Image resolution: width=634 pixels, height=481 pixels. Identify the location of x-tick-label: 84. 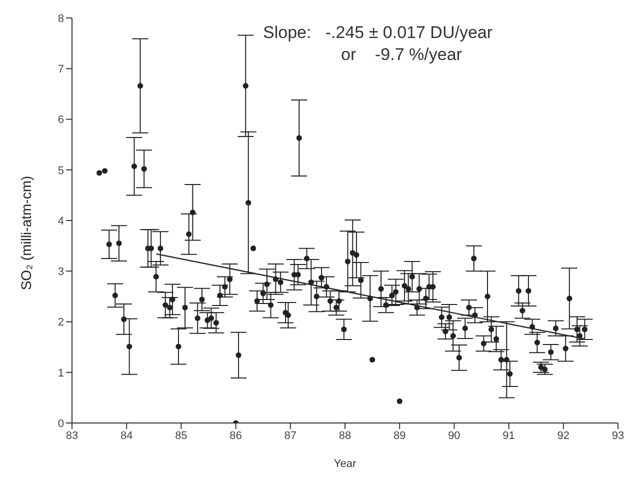
(126, 436).